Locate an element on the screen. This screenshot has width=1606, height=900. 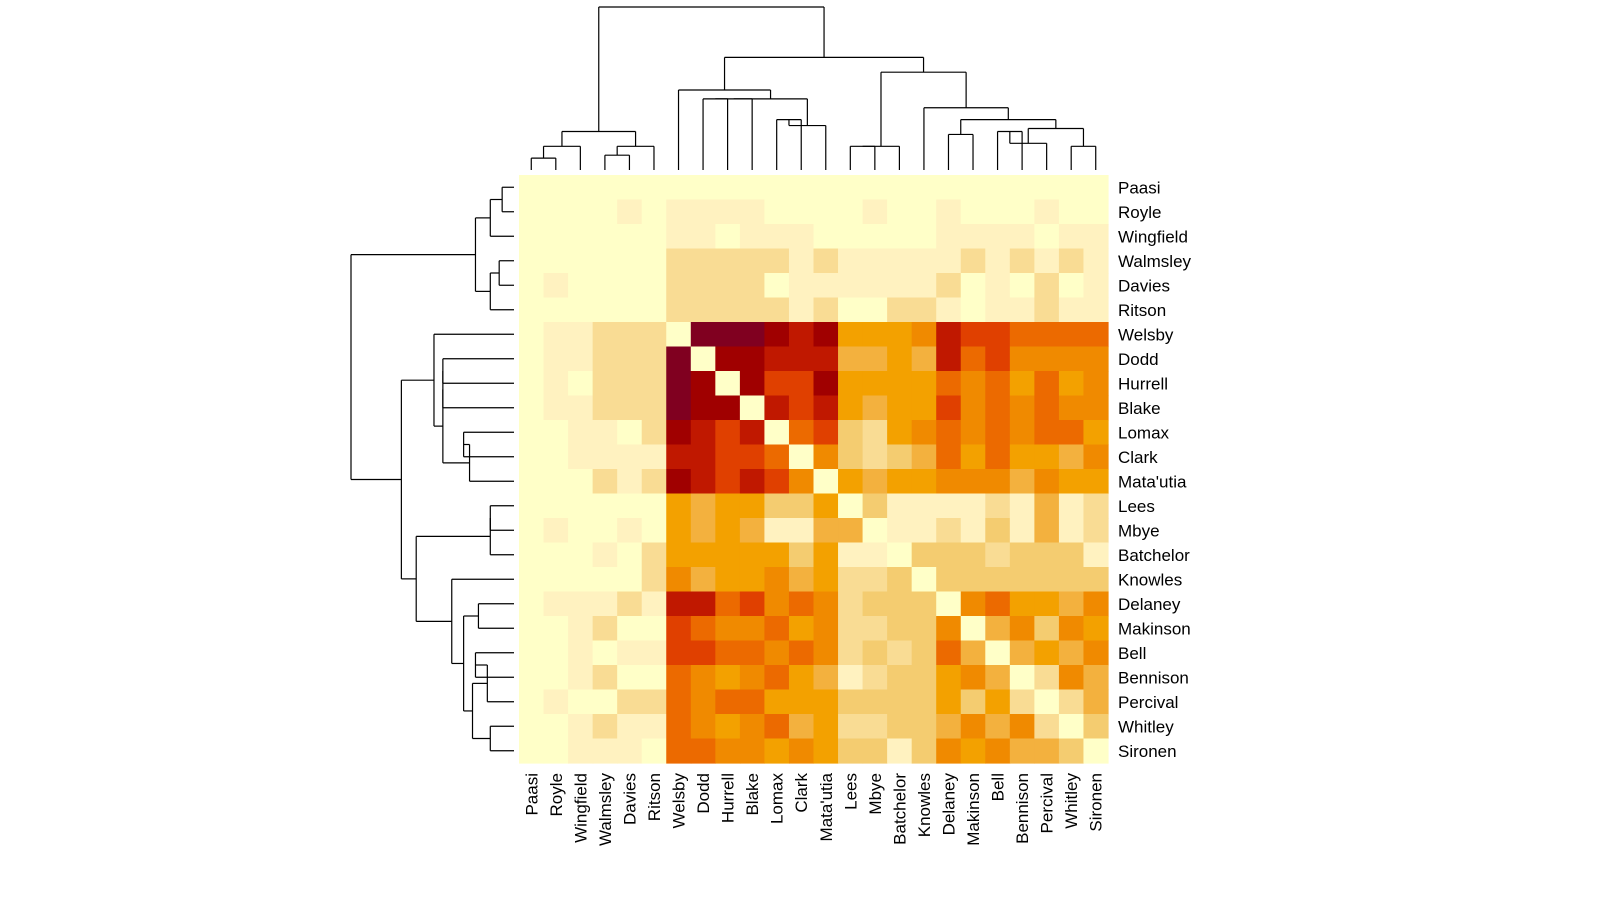
column-label-bell: Bell is located at coordinates (998, 787).